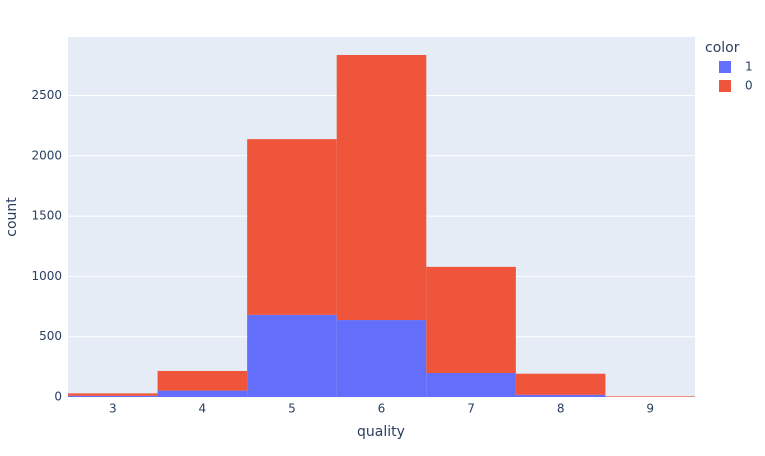 The image size is (765, 456). Describe the element at coordinates (381, 432) in the screenshot. I see `x-axis-title: quality` at that location.